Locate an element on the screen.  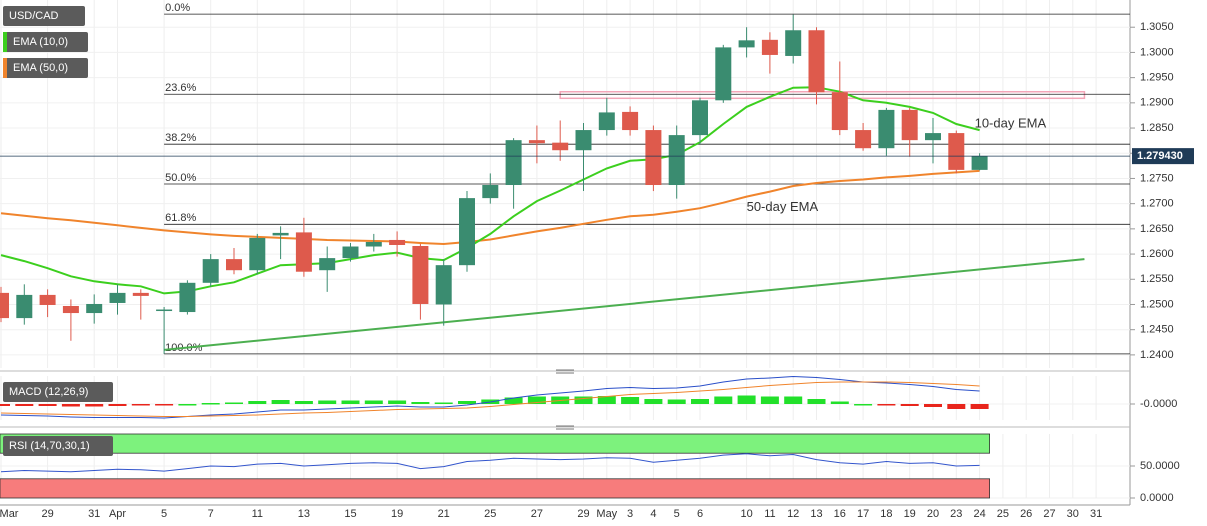
y-tick-label: 1.2950 is located at coordinates (1157, 78).